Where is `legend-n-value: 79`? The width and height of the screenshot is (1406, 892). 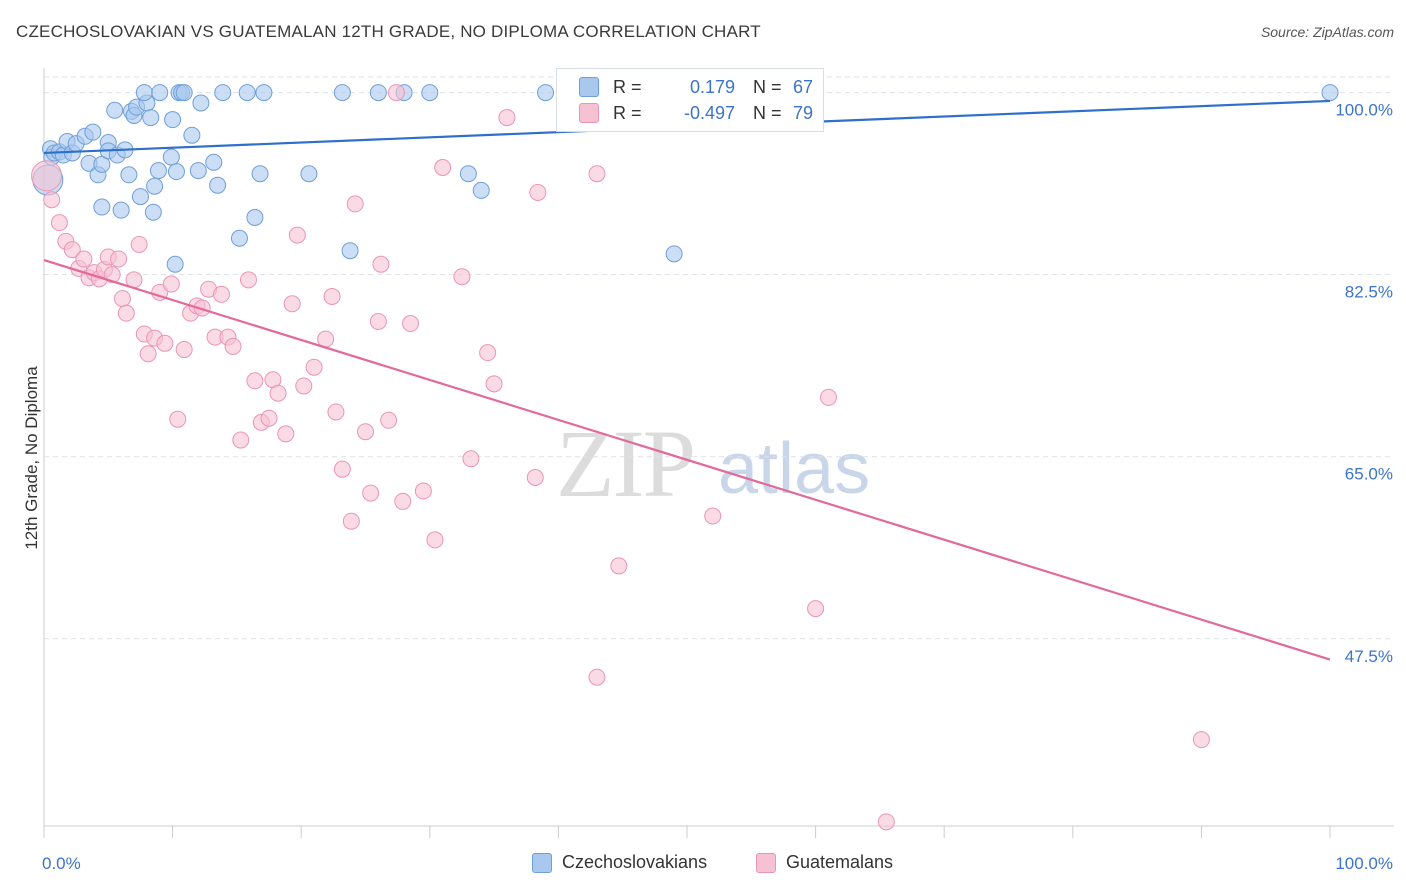
legend-n-value: 79 is located at coordinates (803, 112).